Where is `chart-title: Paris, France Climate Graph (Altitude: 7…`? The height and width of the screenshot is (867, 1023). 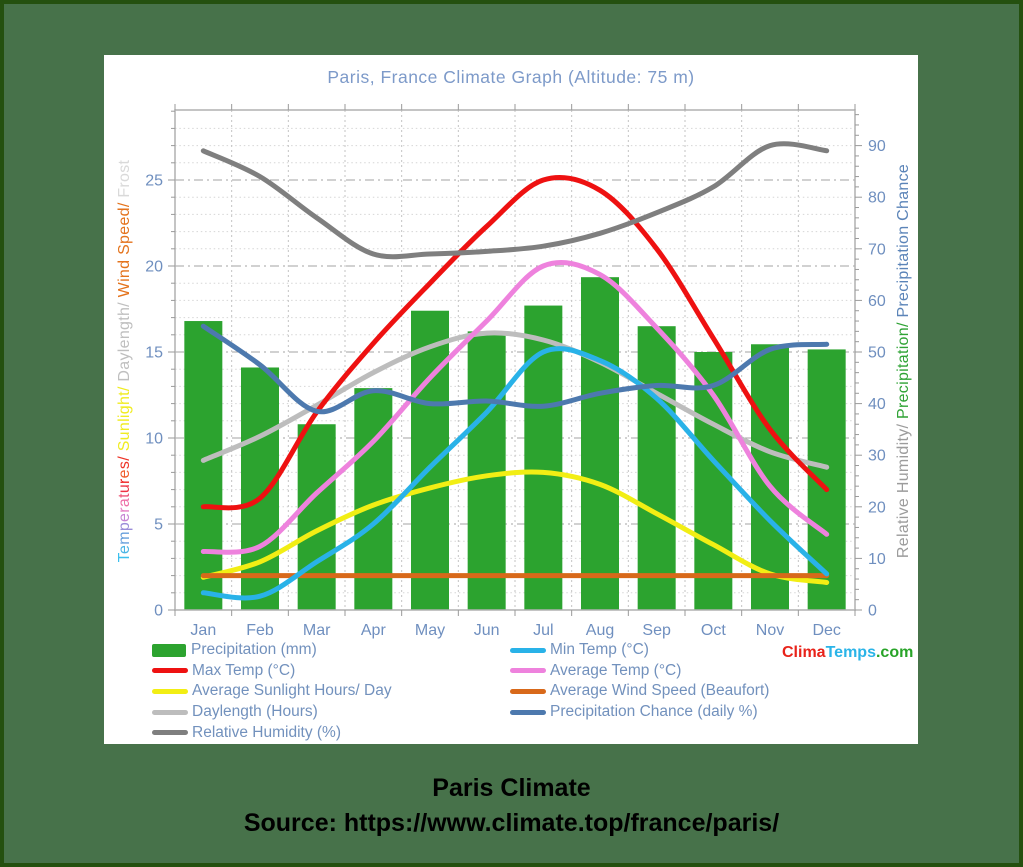 chart-title: Paris, France Climate Graph (Altitude: 7… is located at coordinates (511, 77).